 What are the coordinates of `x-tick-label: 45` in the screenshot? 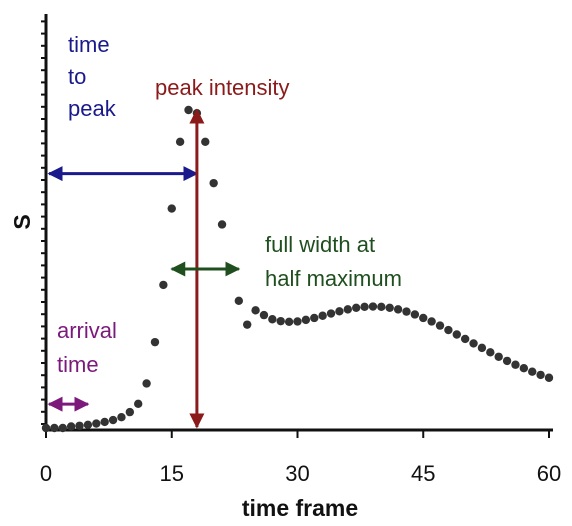 It's located at (423, 473).